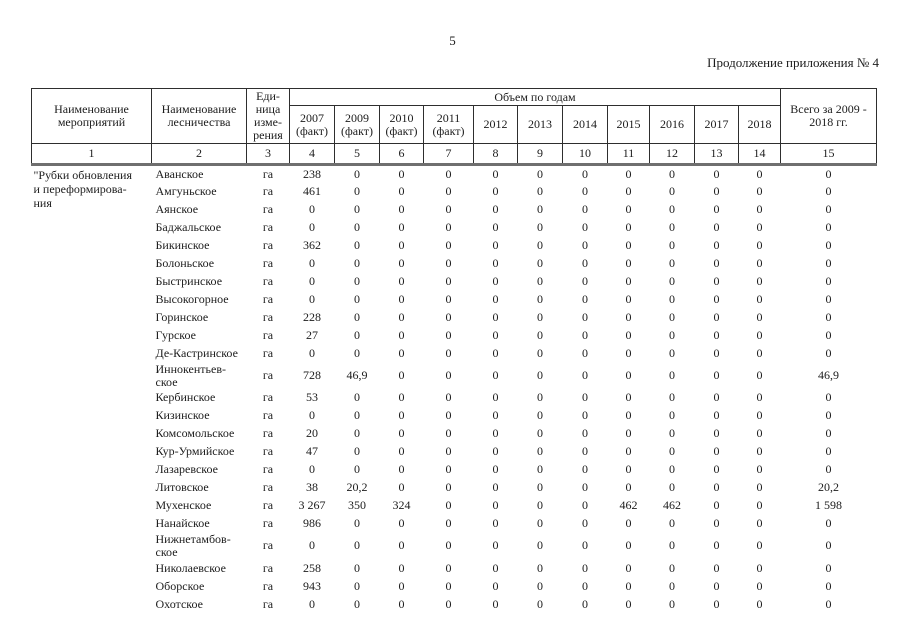 The height and width of the screenshot is (640, 905). I want to click on year-value-cell: 462, so click(672, 505).